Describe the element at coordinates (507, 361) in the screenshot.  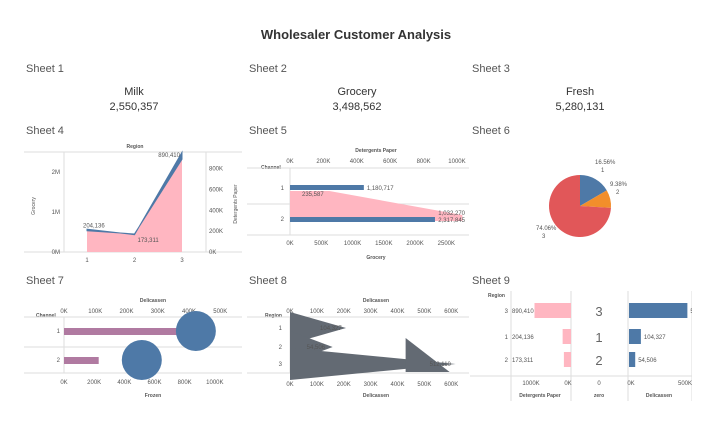
I see `sheet-9-row-label: 2` at that location.